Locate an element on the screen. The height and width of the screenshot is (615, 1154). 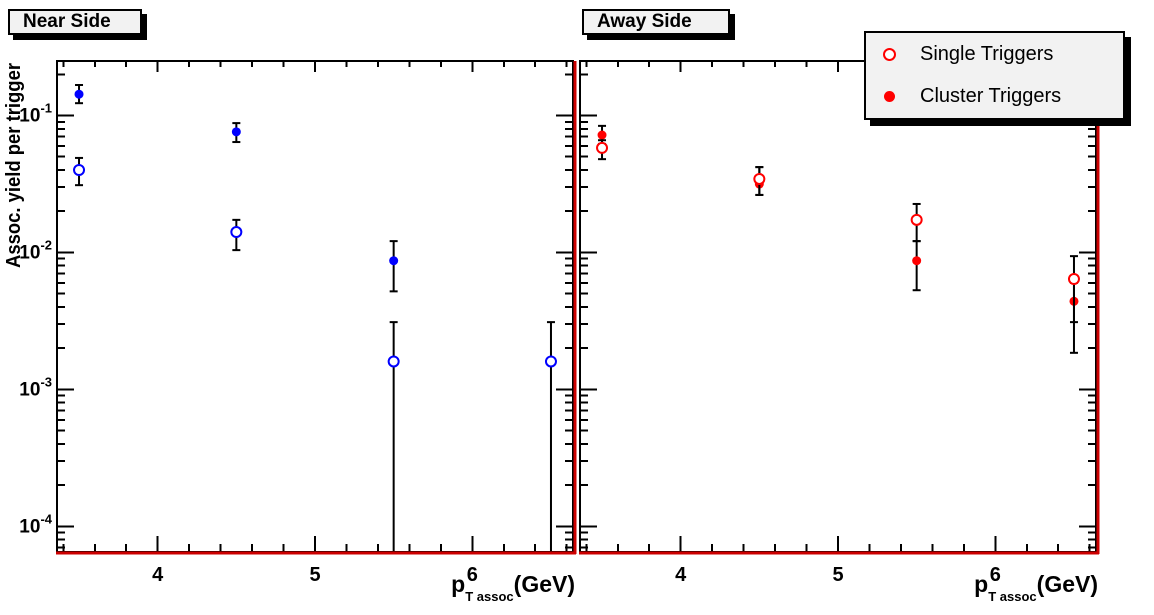
legend-label: Cluster Triggers is located at coordinates (991, 96).